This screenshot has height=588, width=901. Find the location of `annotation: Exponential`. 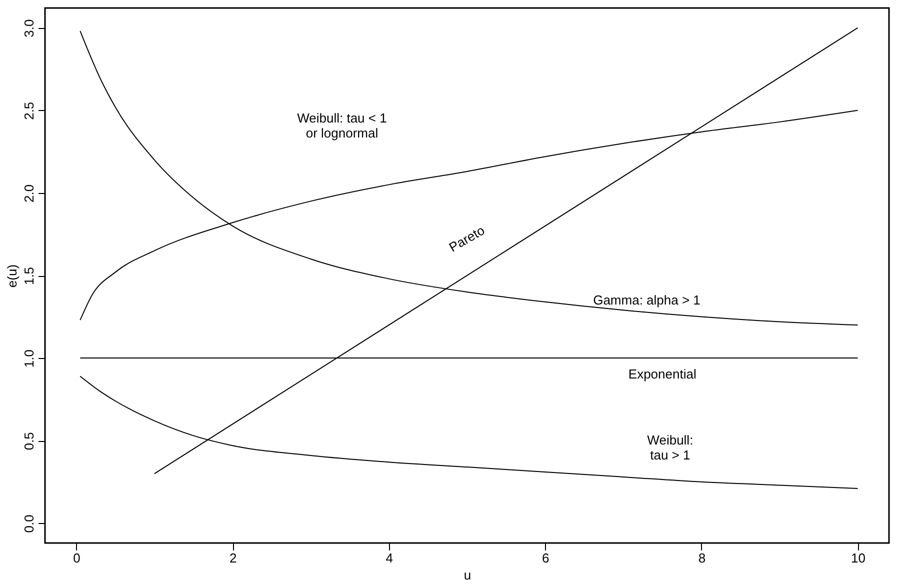

annotation: Exponential is located at coordinates (662, 374).